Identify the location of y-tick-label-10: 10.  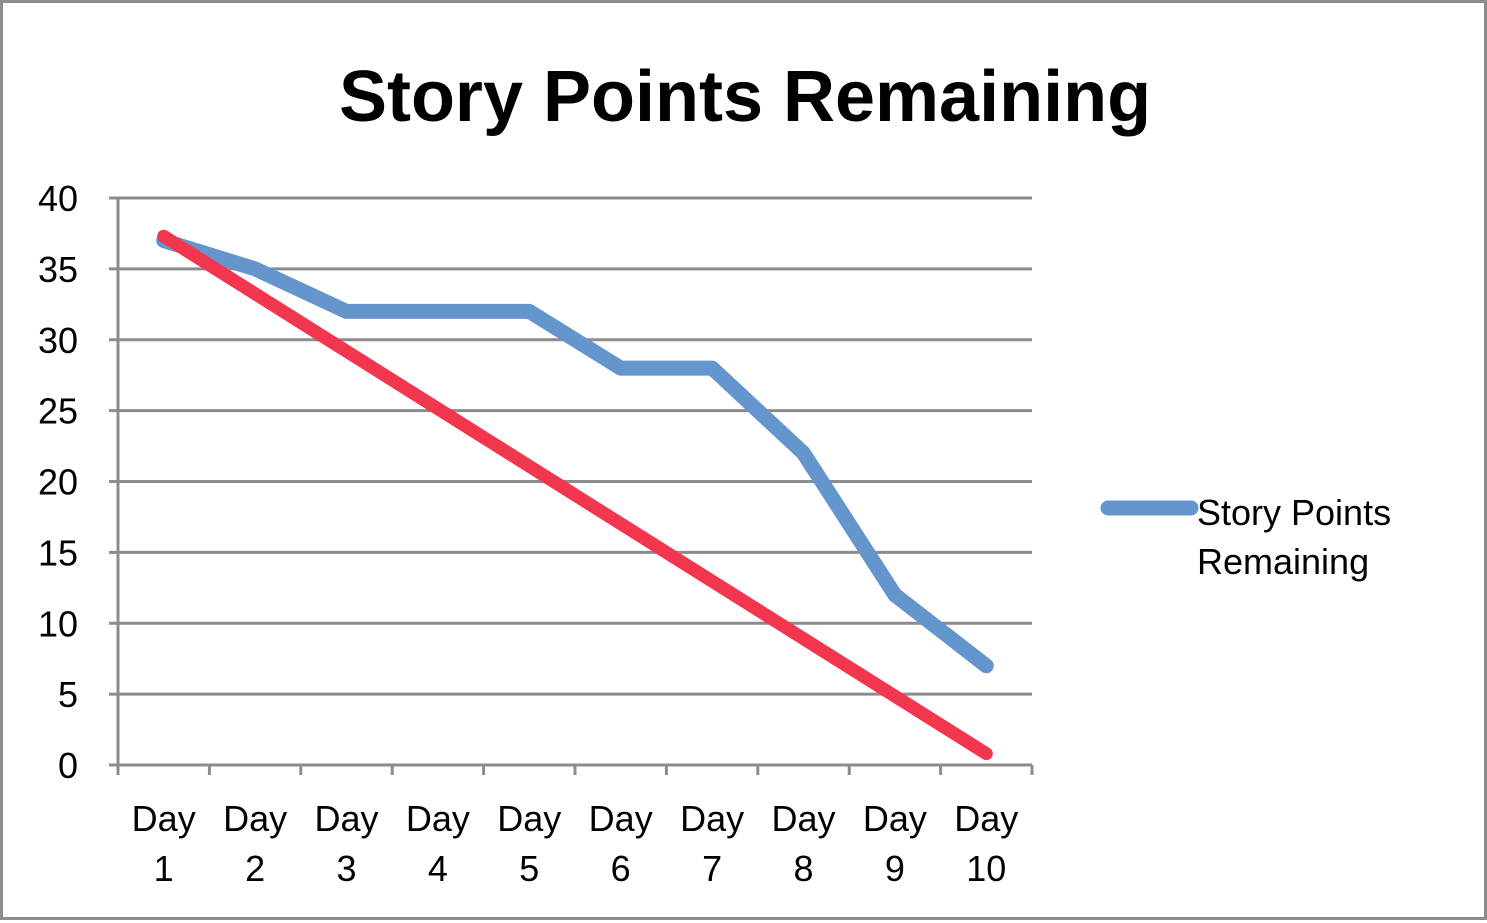
(58, 623).